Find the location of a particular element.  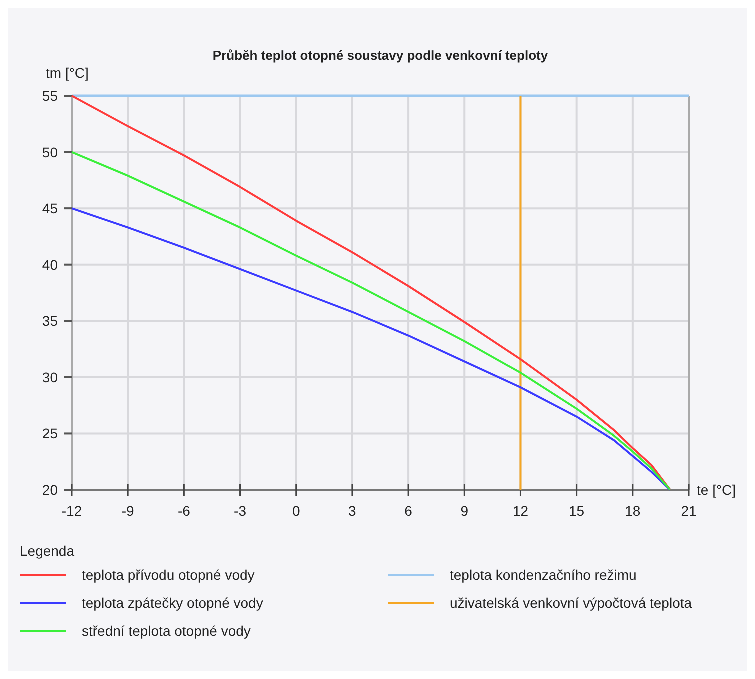

legend-label: teplota zpátečky otopné vody is located at coordinates (173, 603).